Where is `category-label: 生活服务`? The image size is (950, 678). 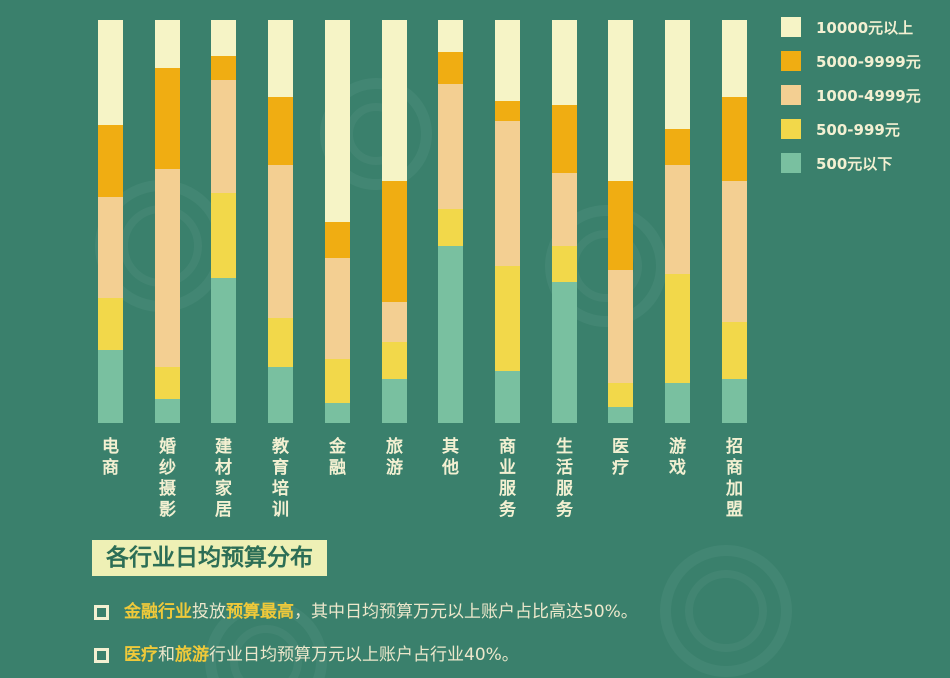
category-label: 生活服务 is located at coordinates (564, 478).